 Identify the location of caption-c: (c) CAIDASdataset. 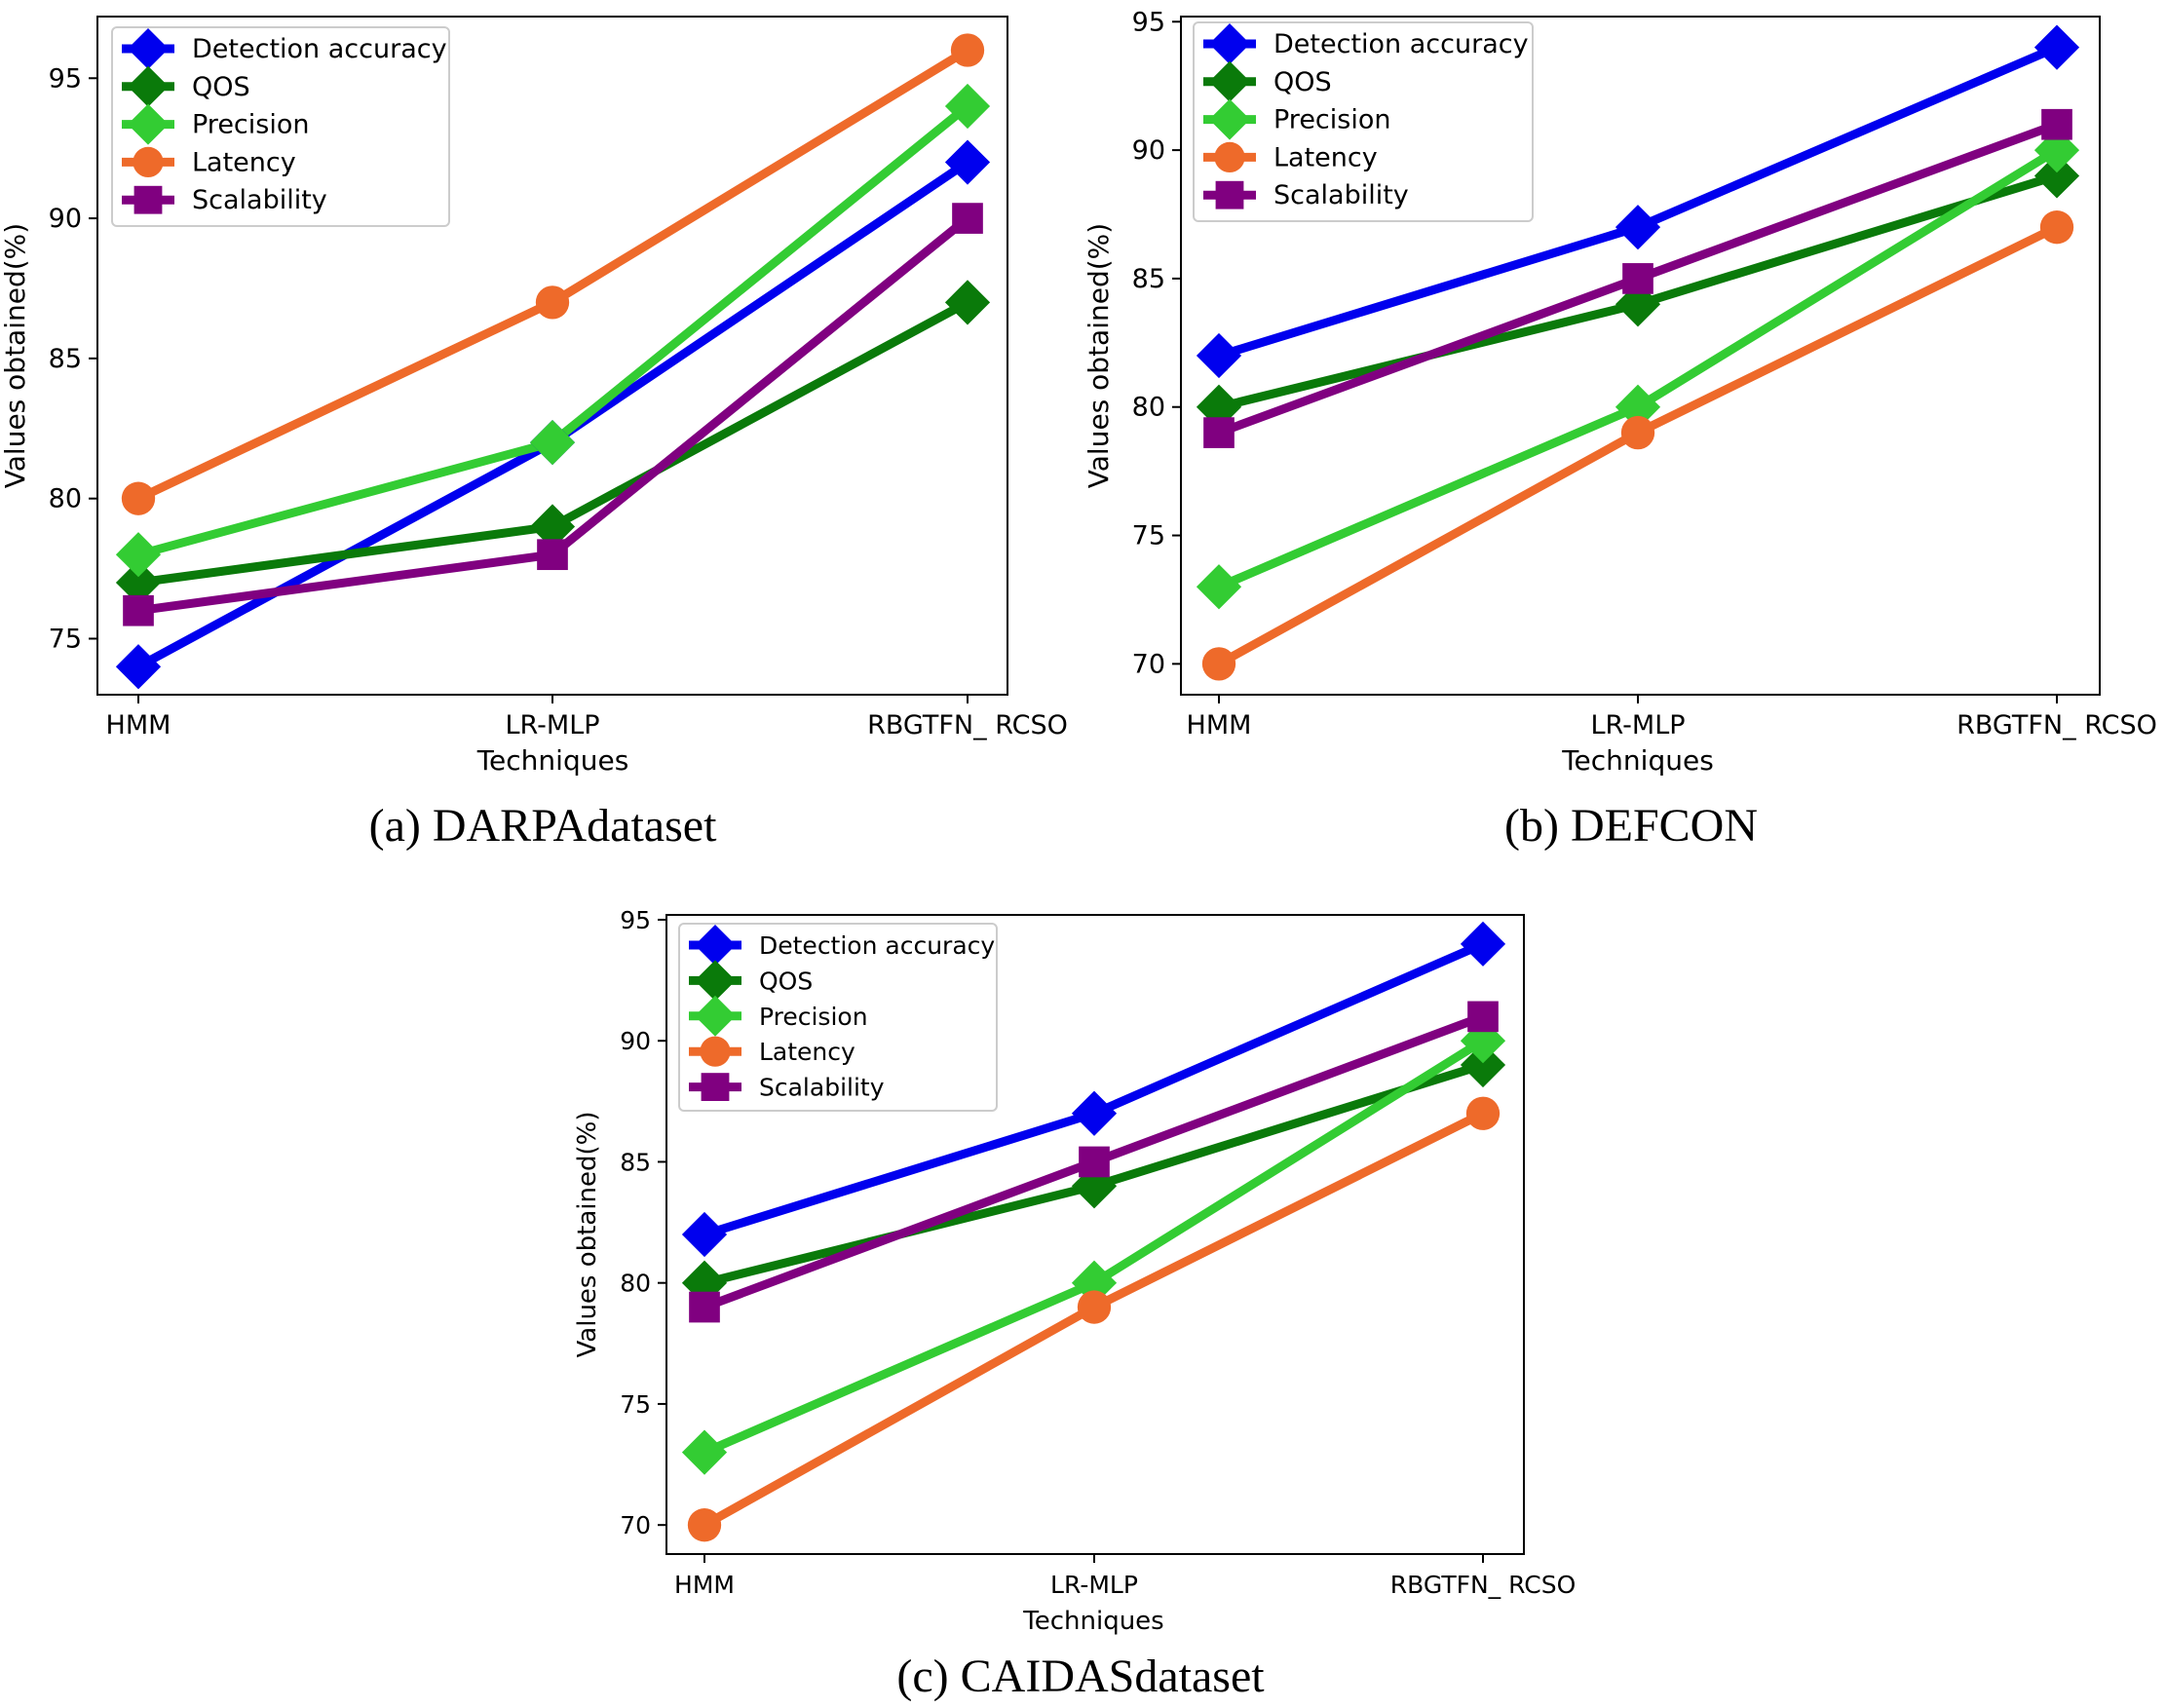
(1080, 1677).